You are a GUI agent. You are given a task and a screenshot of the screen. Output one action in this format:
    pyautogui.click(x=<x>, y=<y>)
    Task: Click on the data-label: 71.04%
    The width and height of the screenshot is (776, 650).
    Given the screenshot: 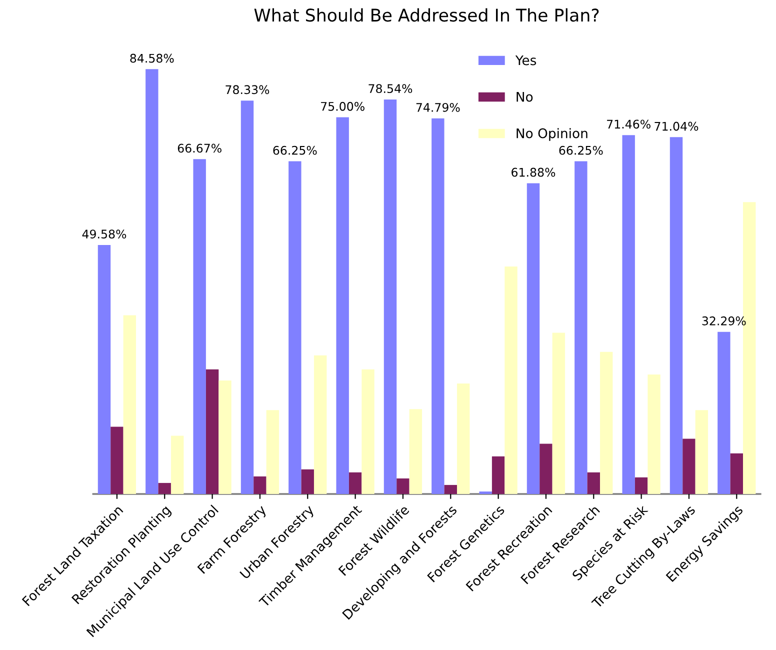 What is the action you would take?
    pyautogui.click(x=676, y=126)
    